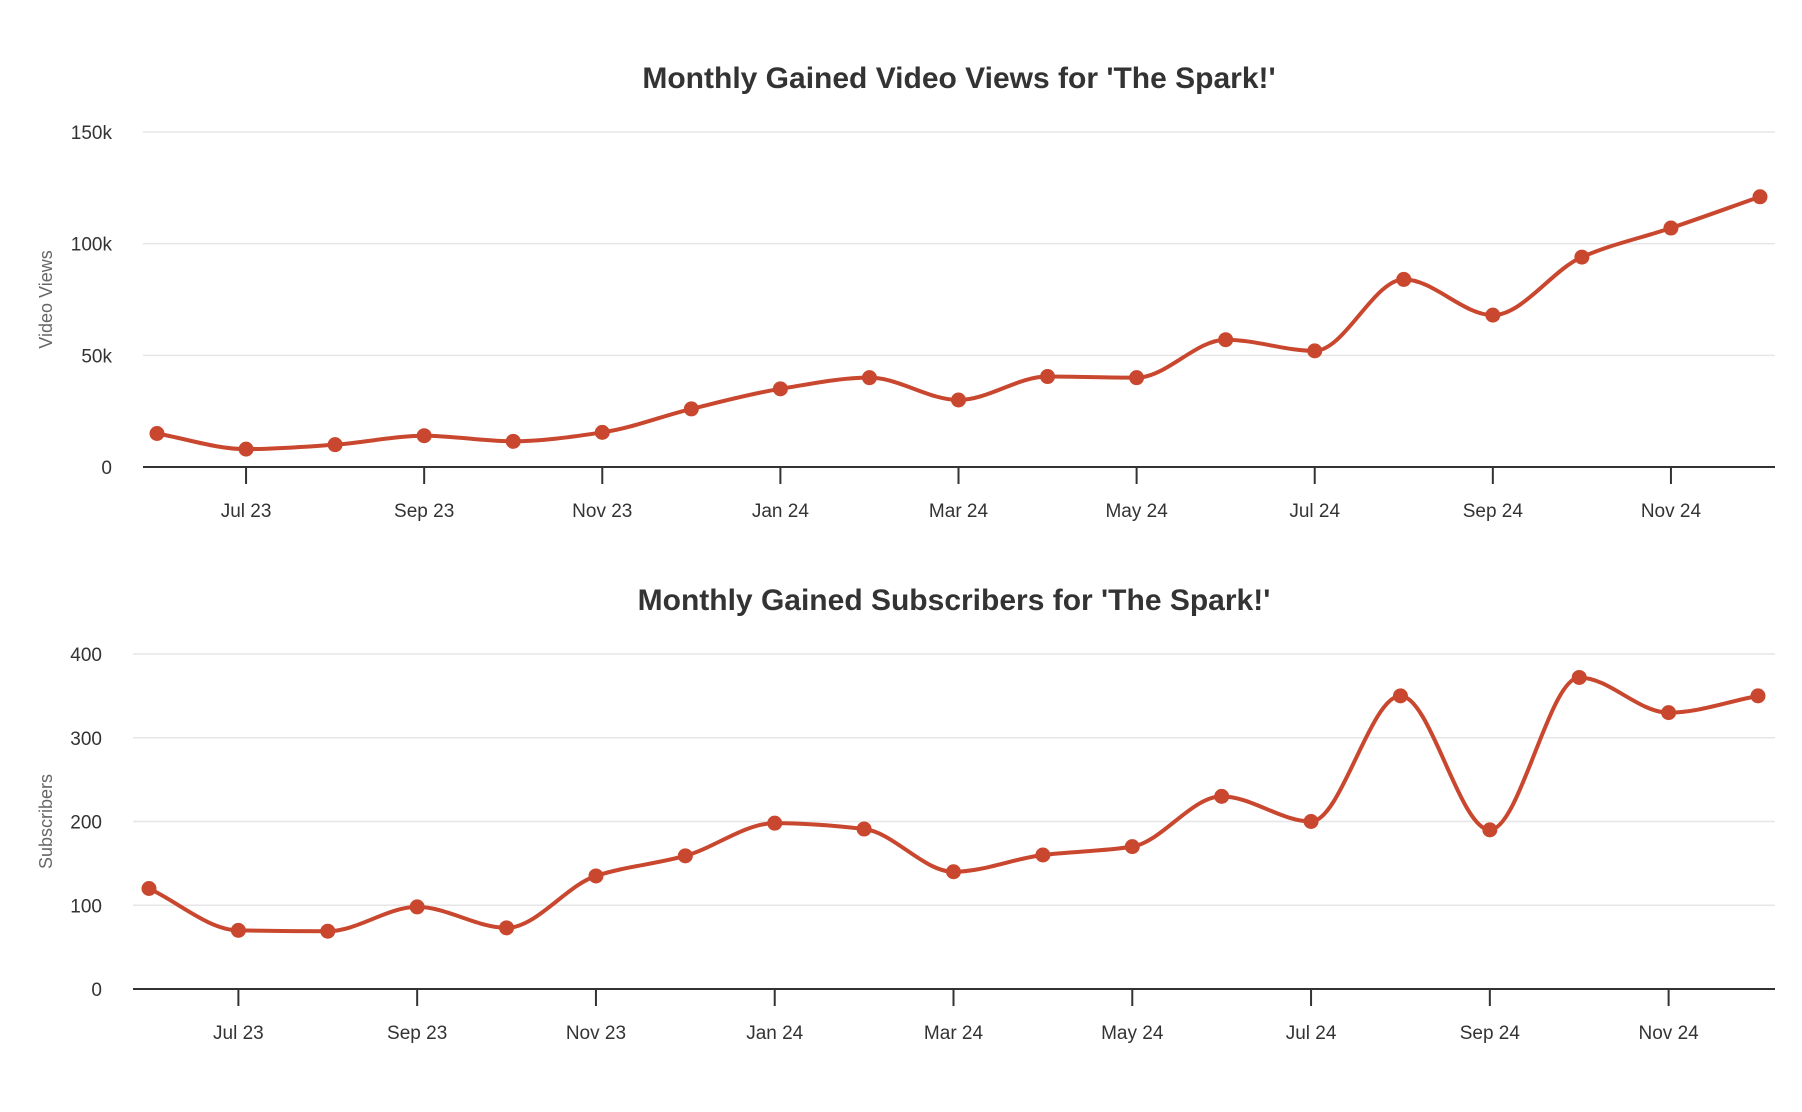 This screenshot has width=1802, height=1112. Describe the element at coordinates (86, 906) in the screenshot. I see `y-tick-label: 100` at that location.